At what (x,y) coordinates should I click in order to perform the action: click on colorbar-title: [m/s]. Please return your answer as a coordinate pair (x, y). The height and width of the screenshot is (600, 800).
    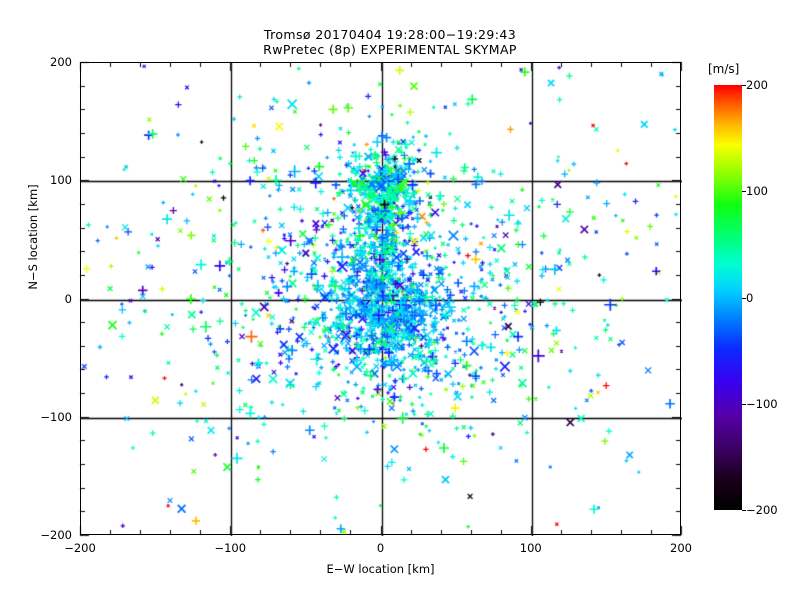
    Looking at the image, I should click on (724, 69).